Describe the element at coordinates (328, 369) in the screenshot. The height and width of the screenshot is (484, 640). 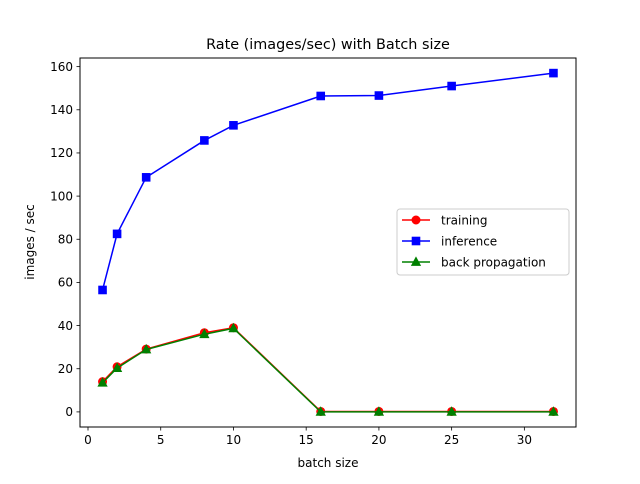
I see `series-back-propagation` at that location.